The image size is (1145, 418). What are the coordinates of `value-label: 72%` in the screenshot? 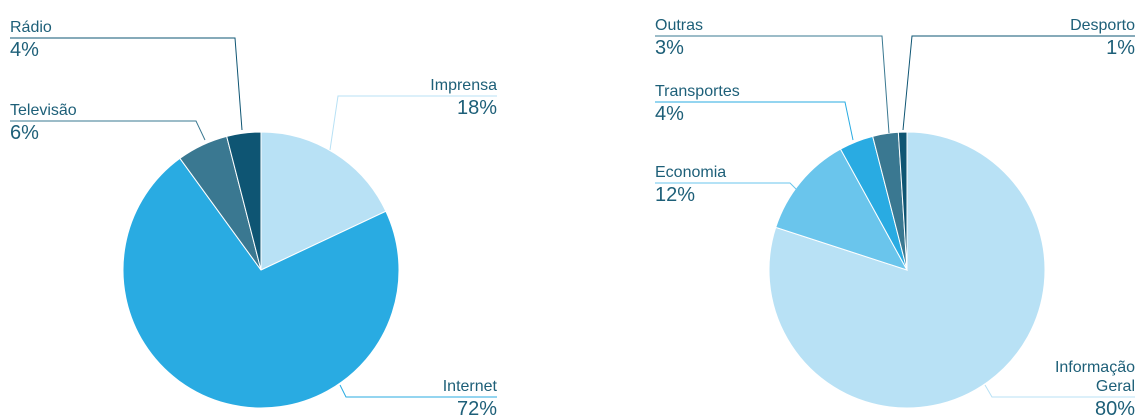 It's located at (476, 408).